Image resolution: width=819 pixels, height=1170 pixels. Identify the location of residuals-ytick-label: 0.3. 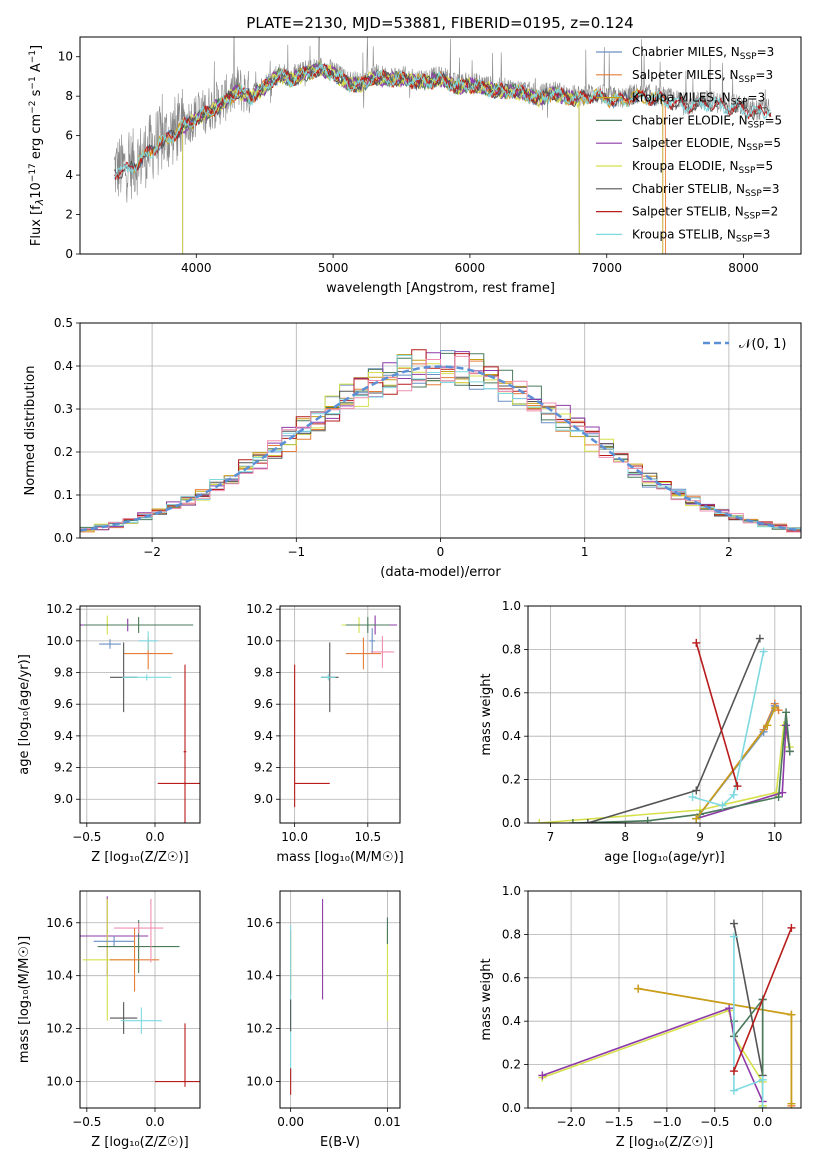
(63, 409).